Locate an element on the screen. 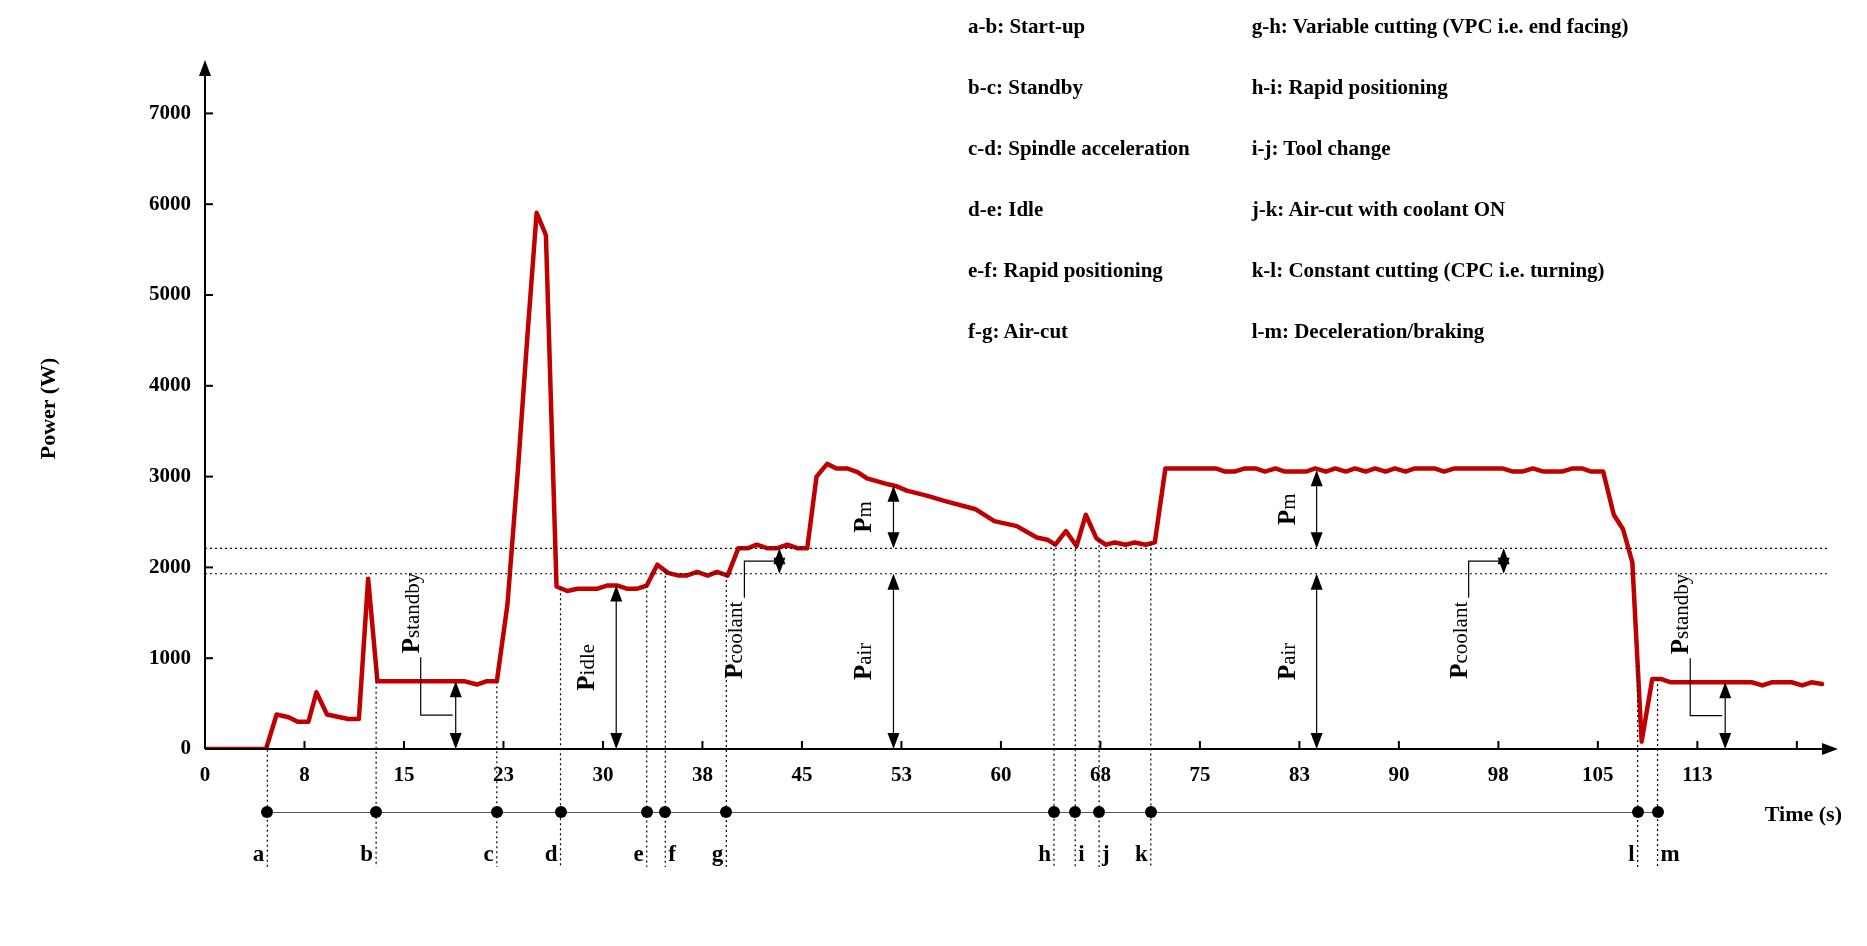 The height and width of the screenshot is (946, 1867). x-tick-label: 8 is located at coordinates (304, 774).